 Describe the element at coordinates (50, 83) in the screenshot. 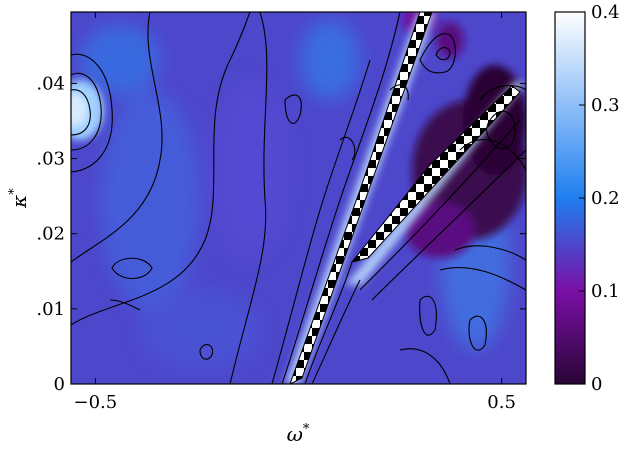

I see `y-tick-label-4: .04` at that location.